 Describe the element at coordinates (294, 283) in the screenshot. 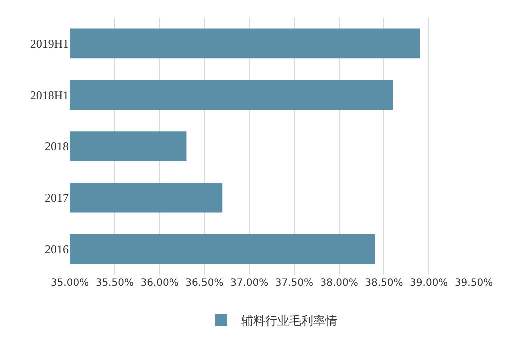

I see `x-tick-label: 37.50%` at that location.